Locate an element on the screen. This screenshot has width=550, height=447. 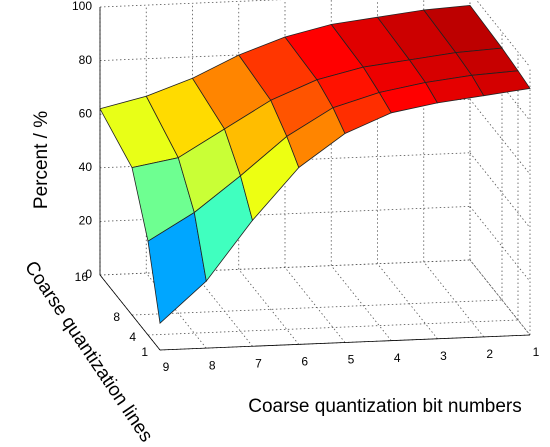
z-tick-label: 20 is located at coordinates (86, 221).